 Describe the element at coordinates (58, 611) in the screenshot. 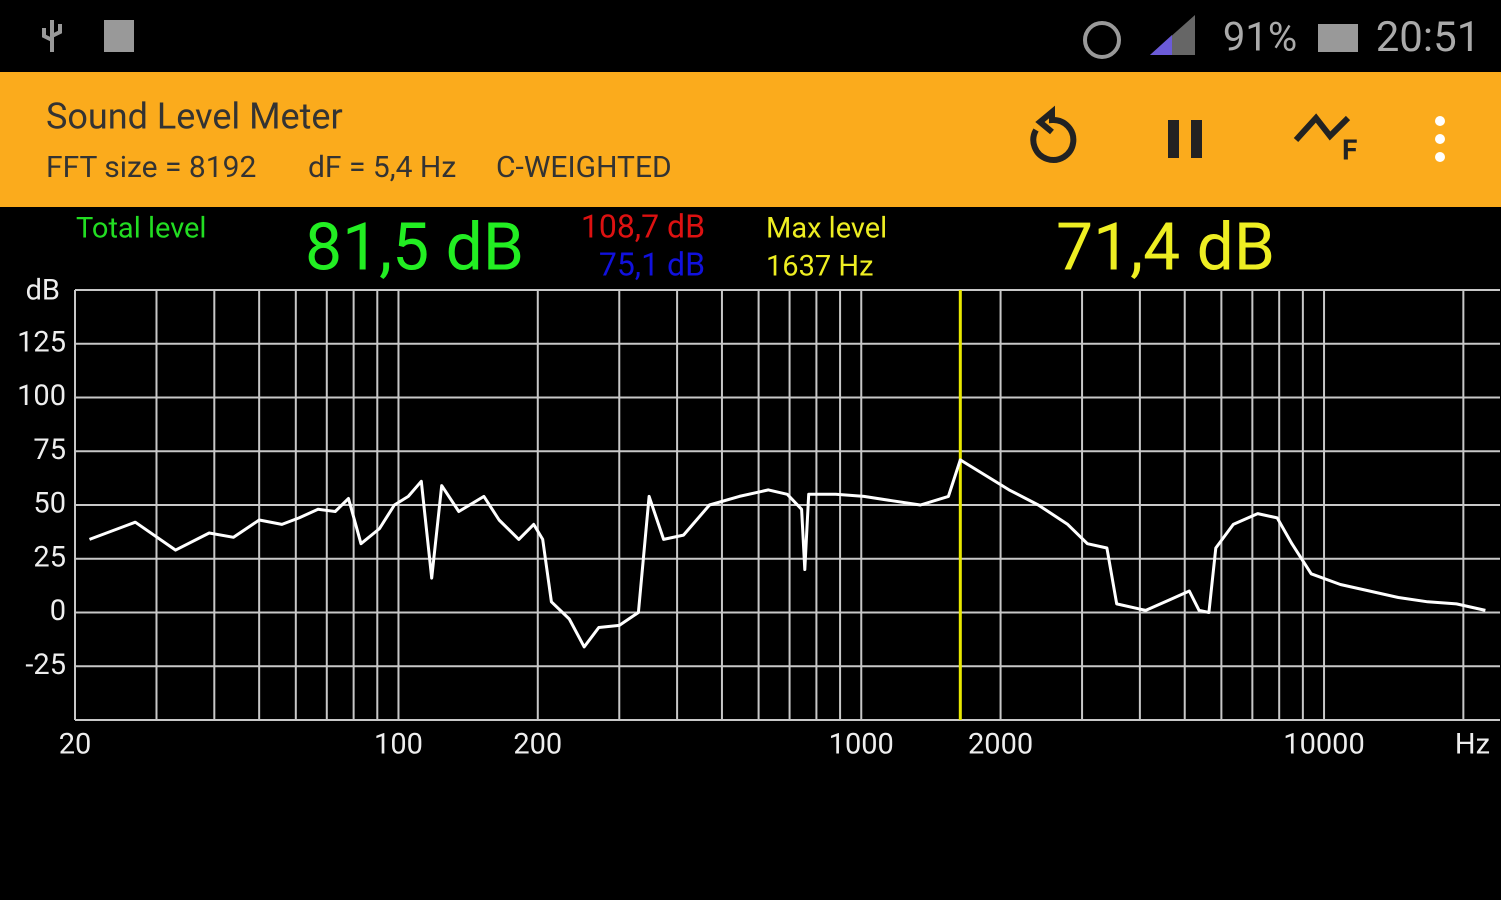

I see `y-tick-label: 0` at that location.